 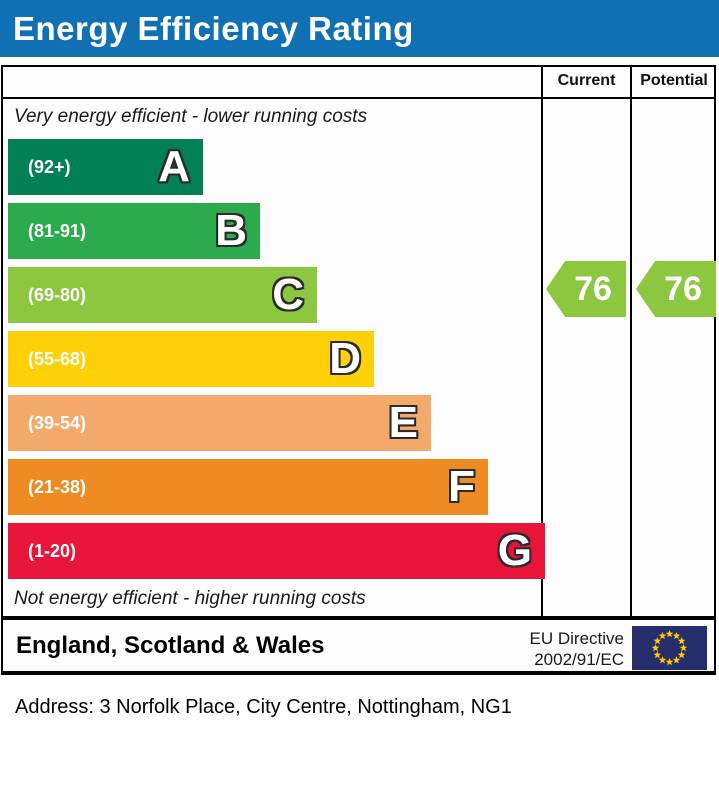 What do you see at coordinates (170, 645) in the screenshot?
I see `region-label: England, Scotland & Wales` at bounding box center [170, 645].